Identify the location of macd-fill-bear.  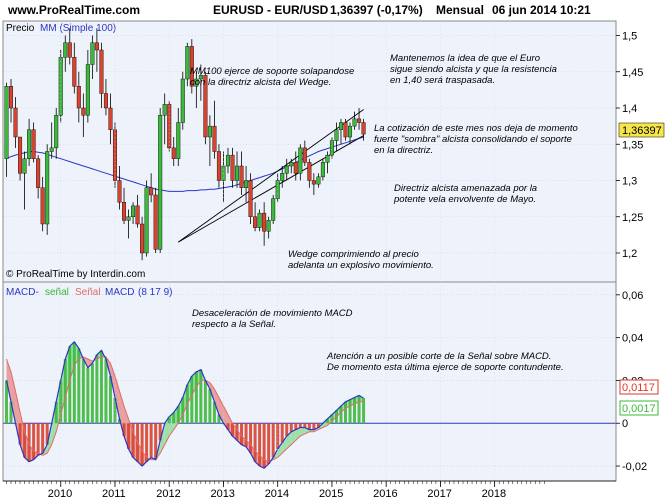
(112, 380).